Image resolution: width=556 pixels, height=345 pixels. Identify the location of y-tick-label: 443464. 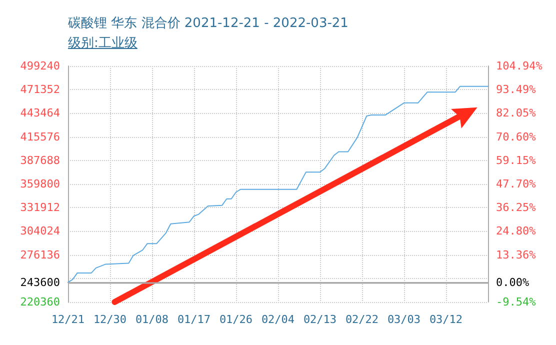
(40, 113).